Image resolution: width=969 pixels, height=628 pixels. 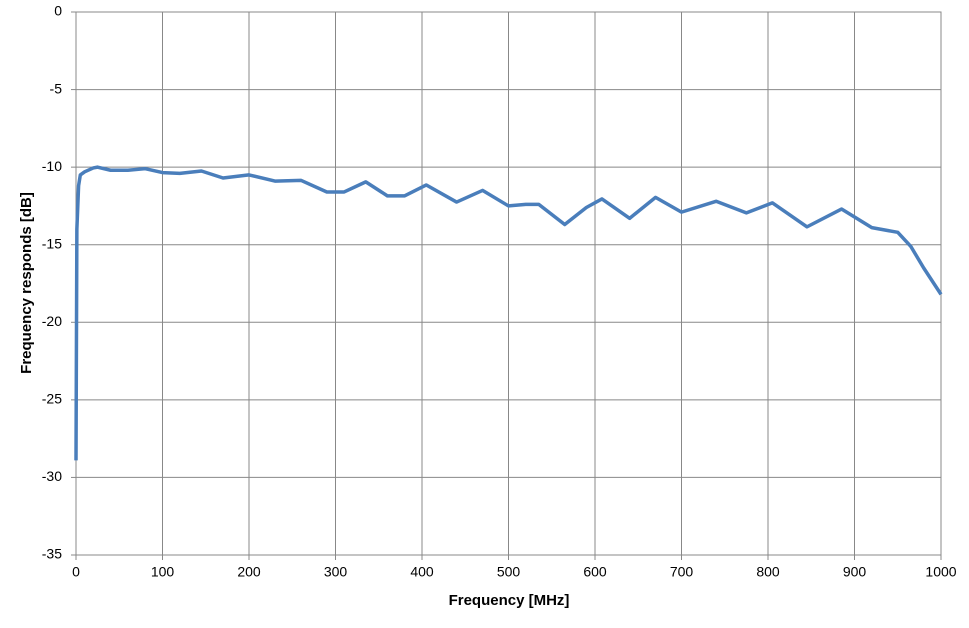 What do you see at coordinates (76, 572) in the screenshot?
I see `x-tick-label: 0` at bounding box center [76, 572].